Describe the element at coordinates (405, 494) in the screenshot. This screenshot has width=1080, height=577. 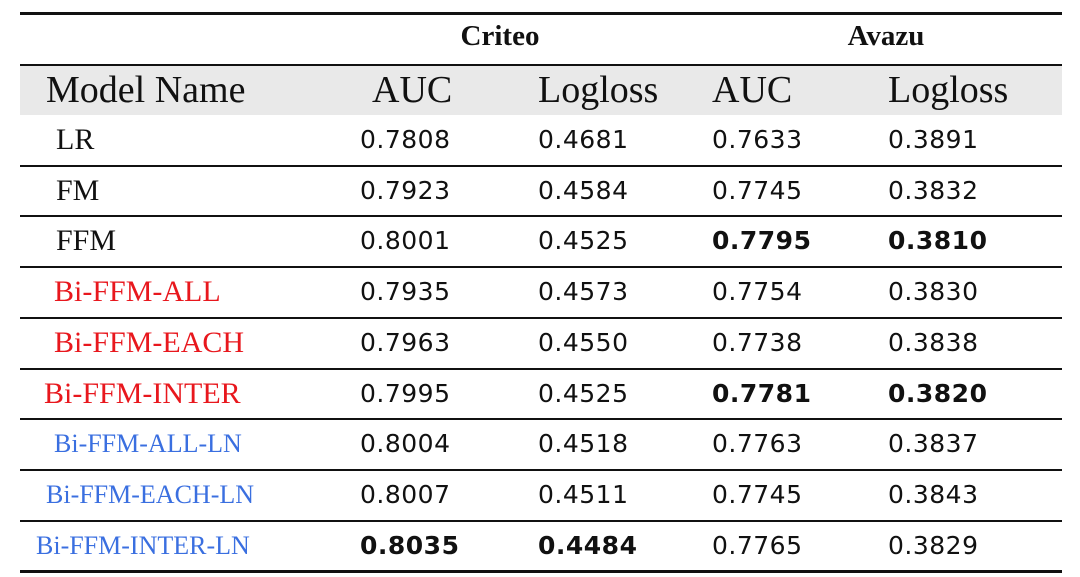
I see `criteo-auc-cell: 0.8007` at that location.